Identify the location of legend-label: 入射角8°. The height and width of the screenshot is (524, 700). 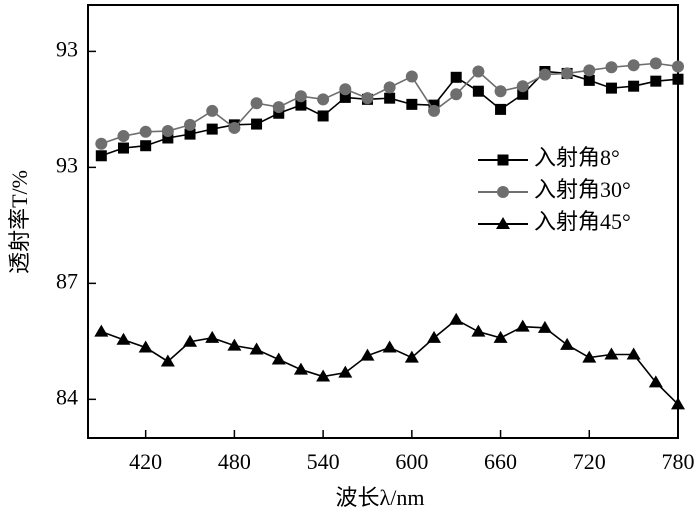
(577, 157).